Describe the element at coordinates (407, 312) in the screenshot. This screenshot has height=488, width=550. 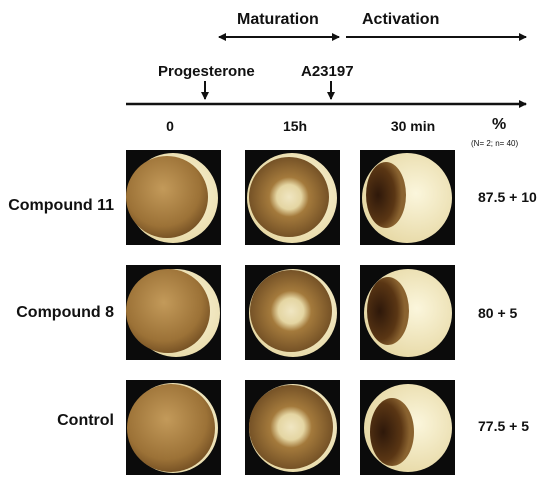
I see `oocyte-image-compound-8-30min` at that location.